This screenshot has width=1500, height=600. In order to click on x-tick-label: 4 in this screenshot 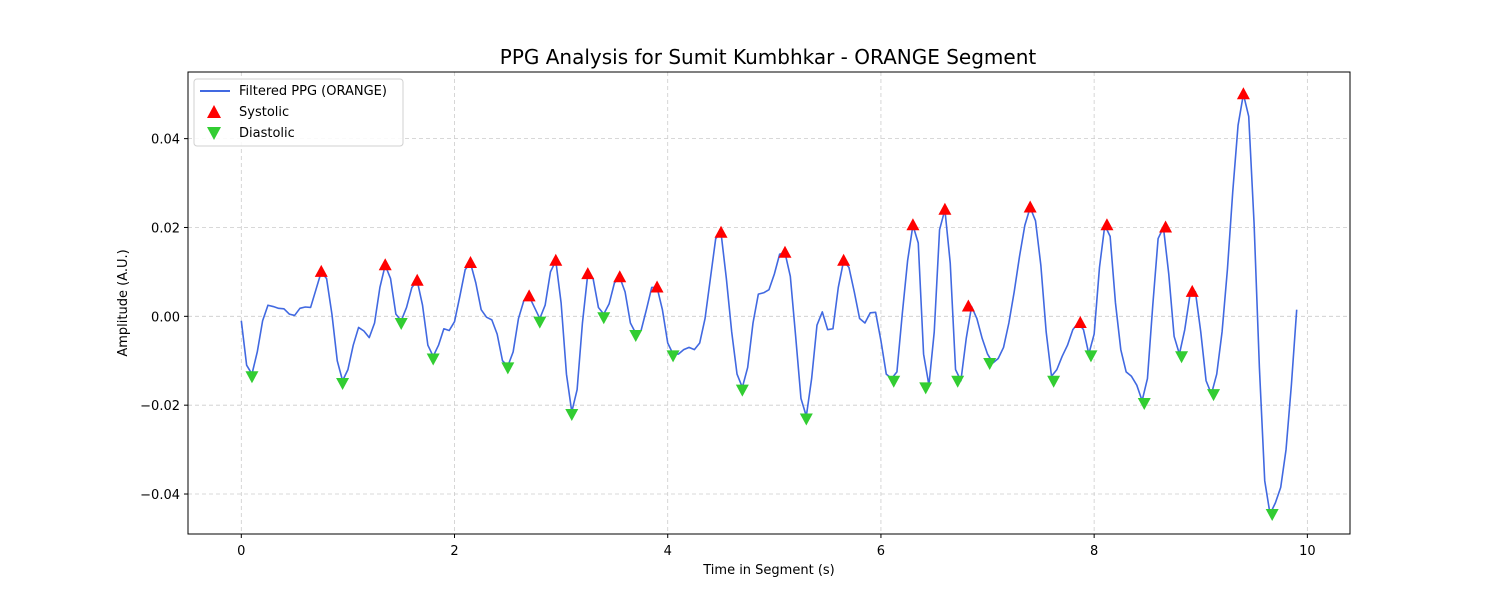, I will do `click(668, 551)`.